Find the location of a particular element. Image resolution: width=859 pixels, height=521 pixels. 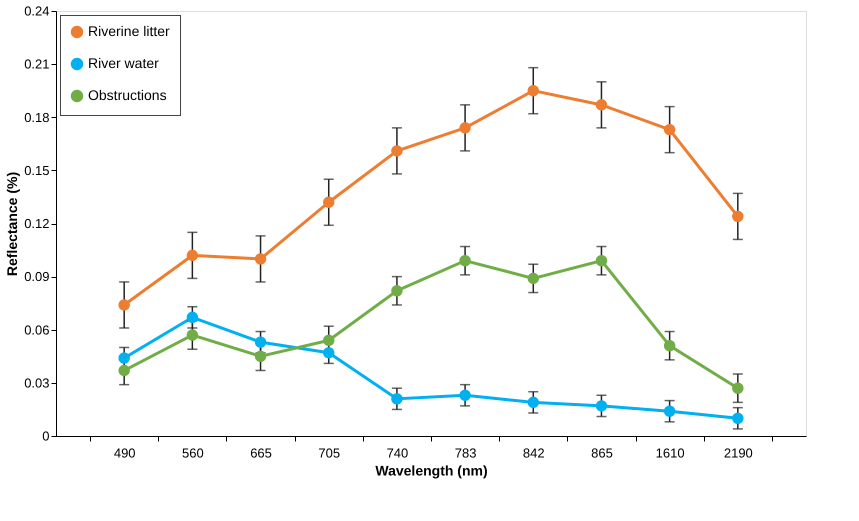

y-tick-label: 0.15 is located at coordinates (37, 170).